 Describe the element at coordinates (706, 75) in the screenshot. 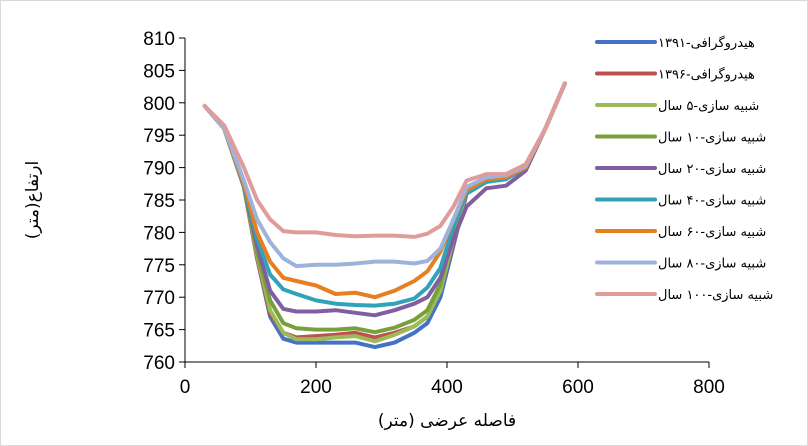

I see `legend-label-2: هیدروگرافی-۱۳۹۶` at that location.